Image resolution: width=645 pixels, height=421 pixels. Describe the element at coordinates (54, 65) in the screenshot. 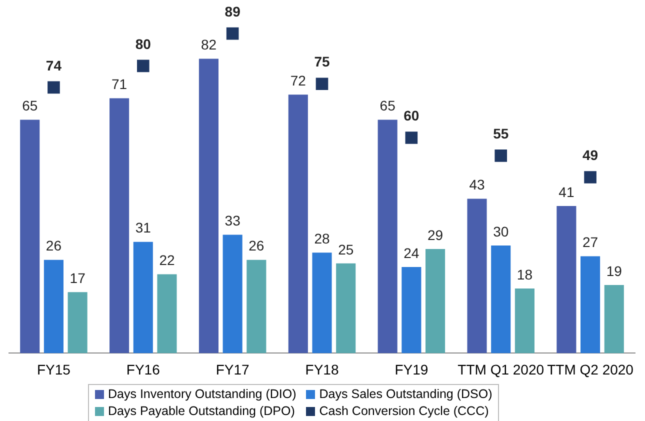

I see `data-label: 74` at that location.